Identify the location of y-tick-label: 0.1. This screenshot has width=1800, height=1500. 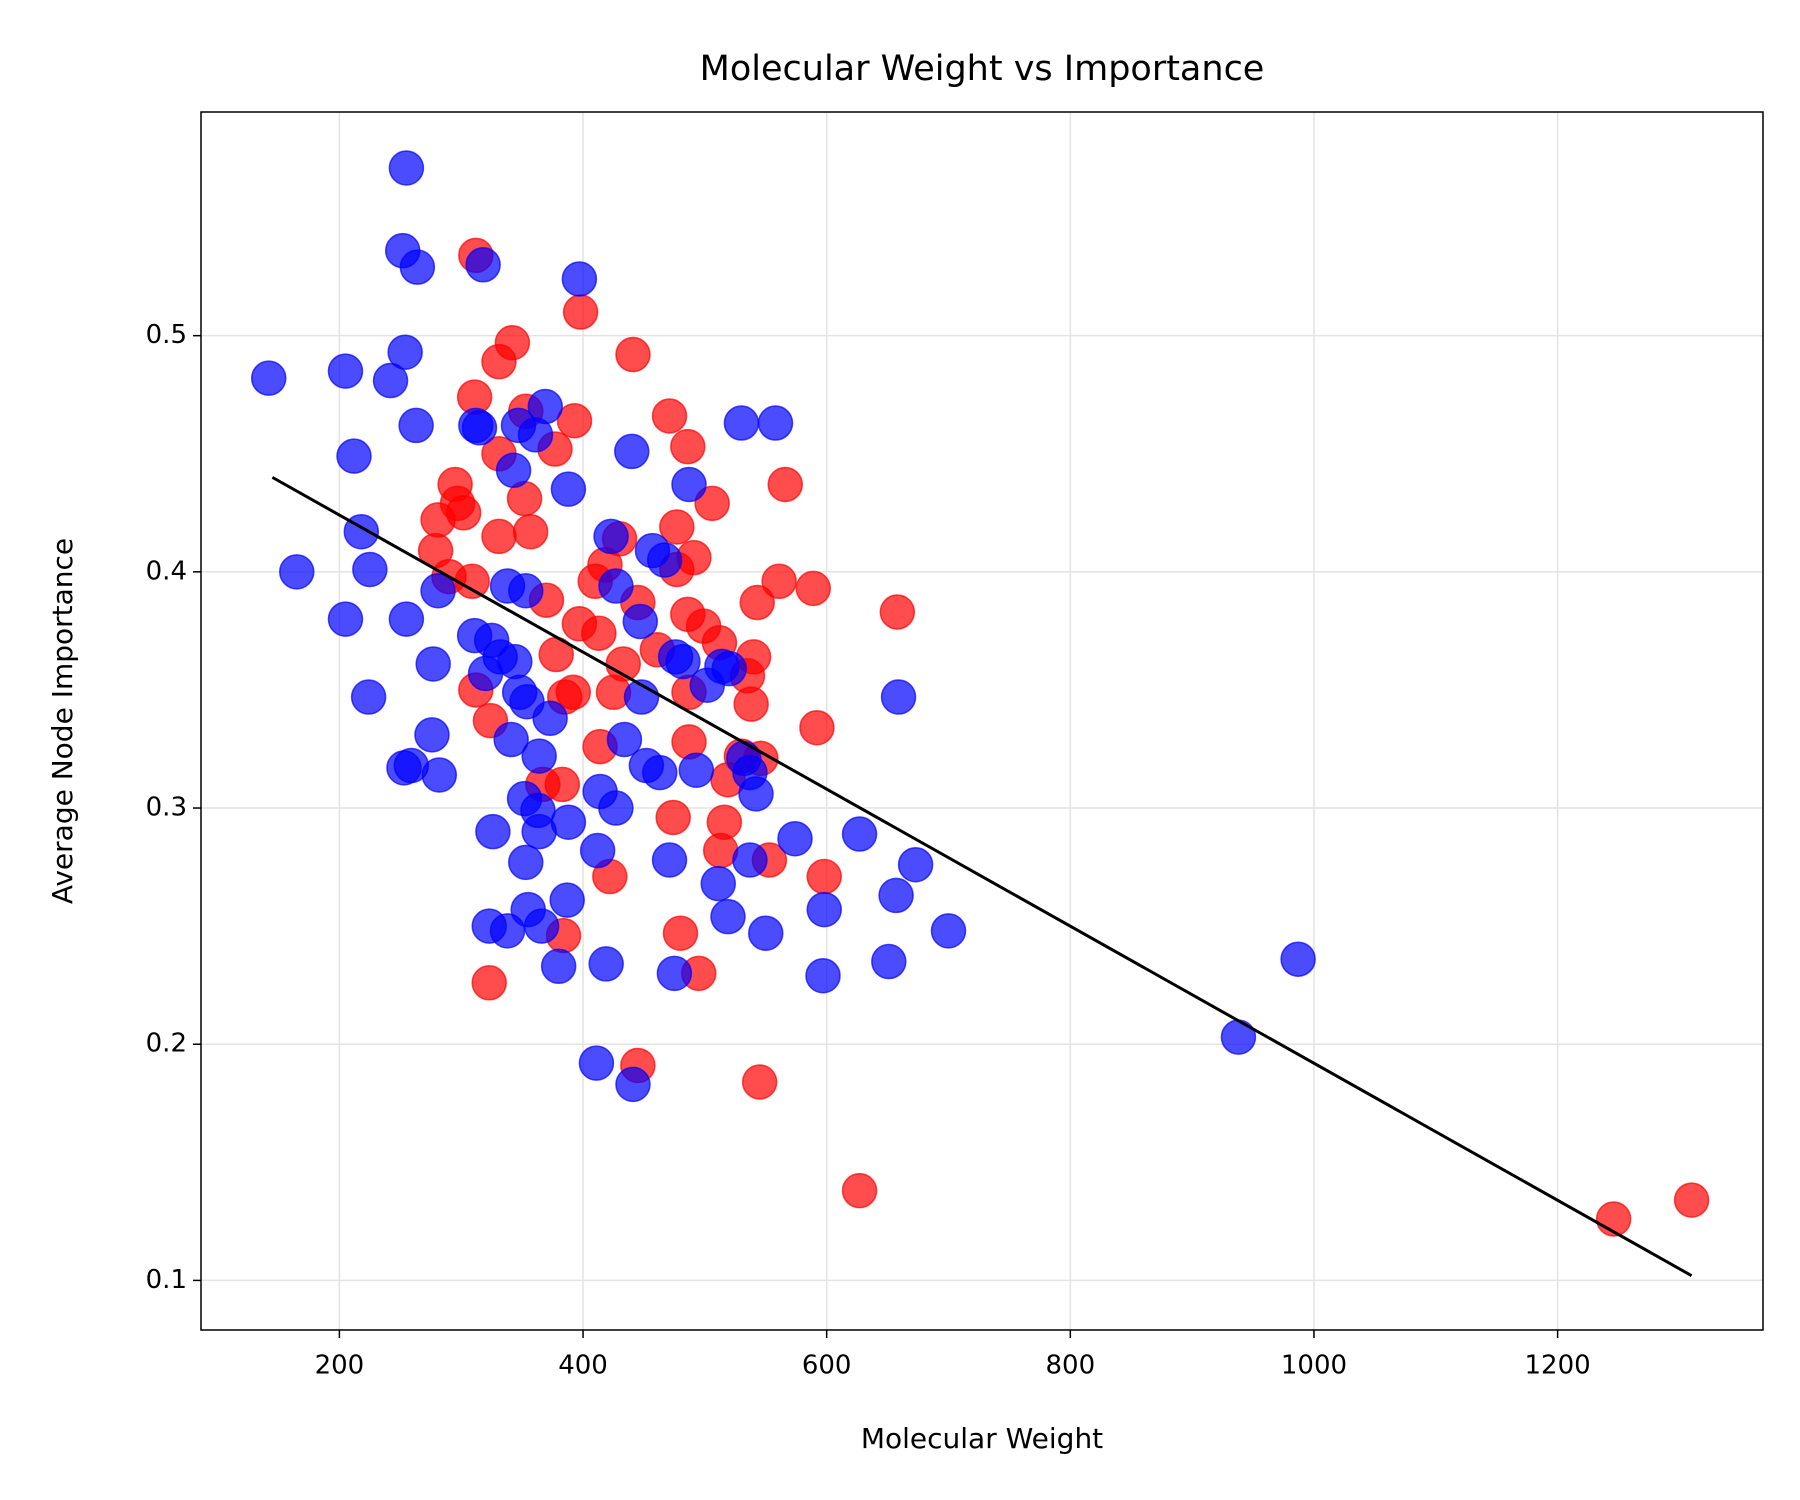
(166, 1280).